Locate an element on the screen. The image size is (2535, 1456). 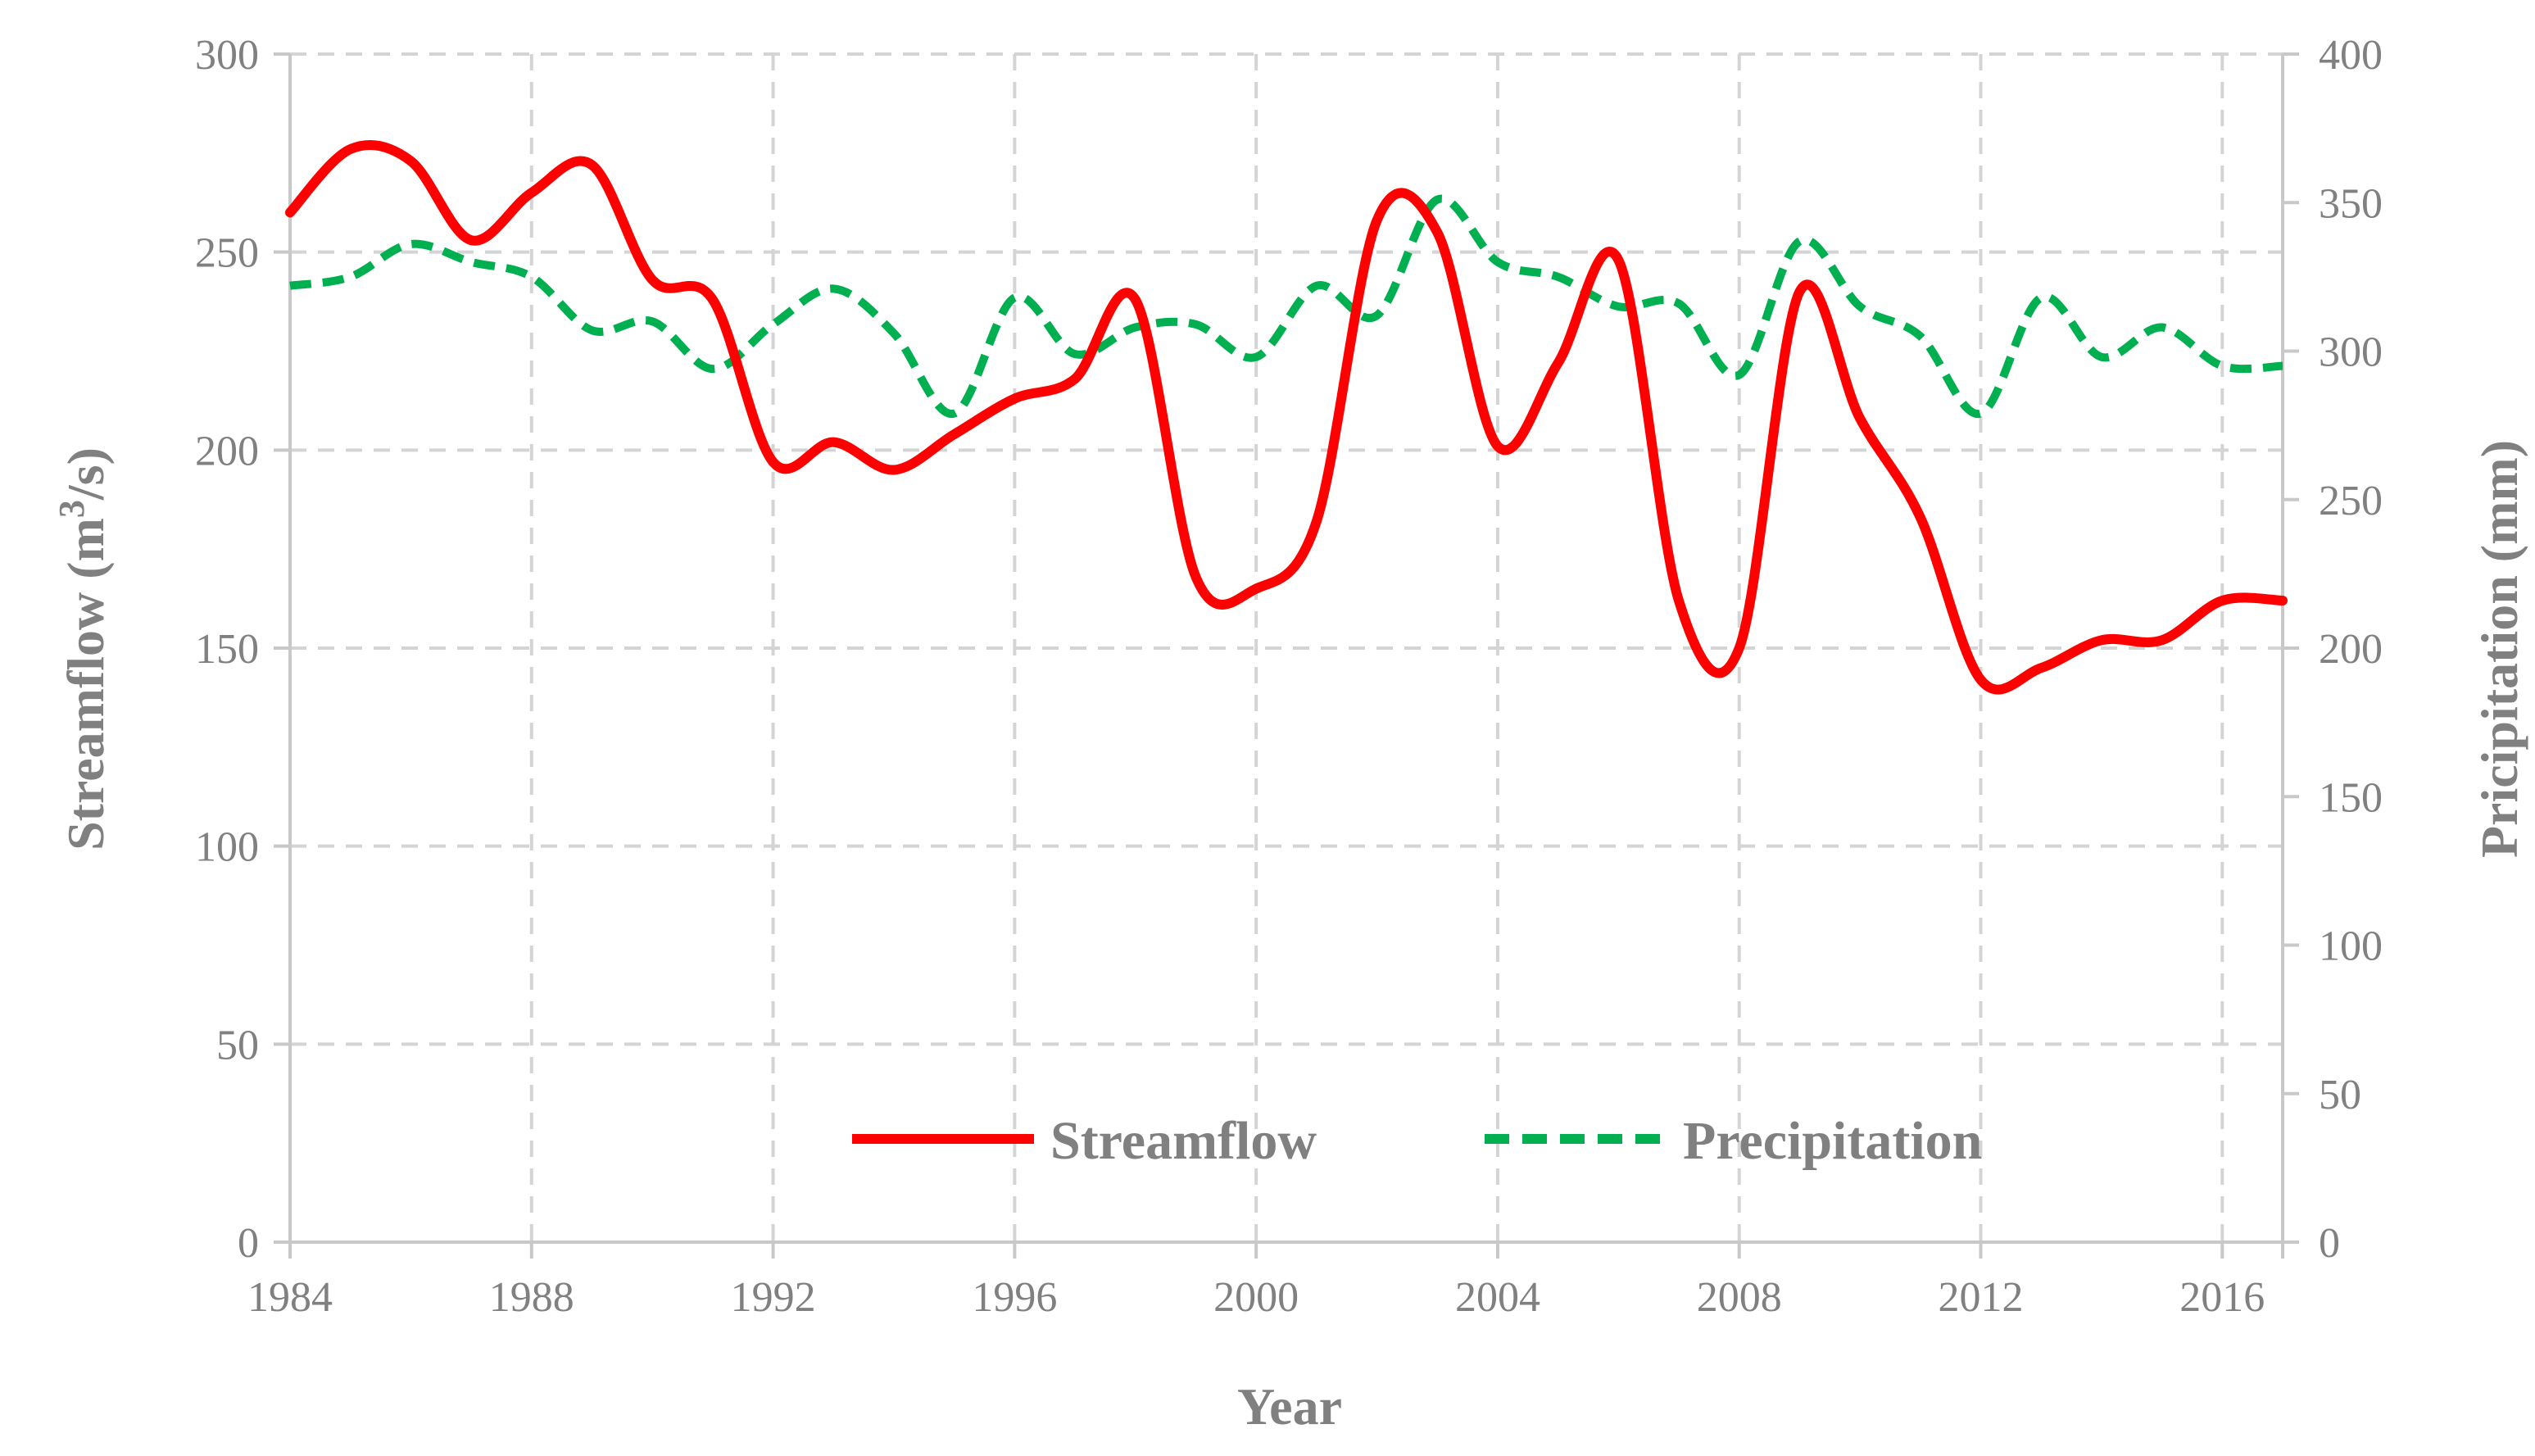
y-left-tick-label: 0 is located at coordinates (249, 1244).